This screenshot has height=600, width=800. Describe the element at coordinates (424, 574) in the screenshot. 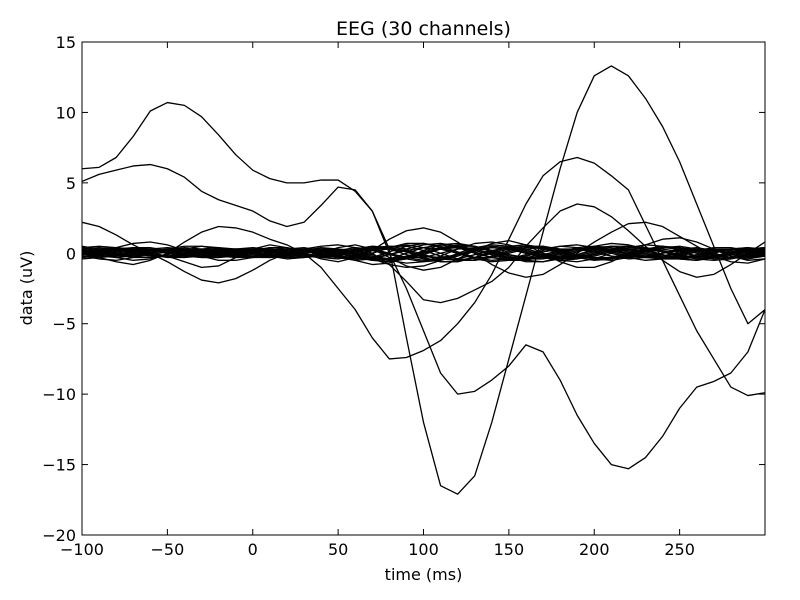

I see `x-axis-label: time (ms)` at that location.